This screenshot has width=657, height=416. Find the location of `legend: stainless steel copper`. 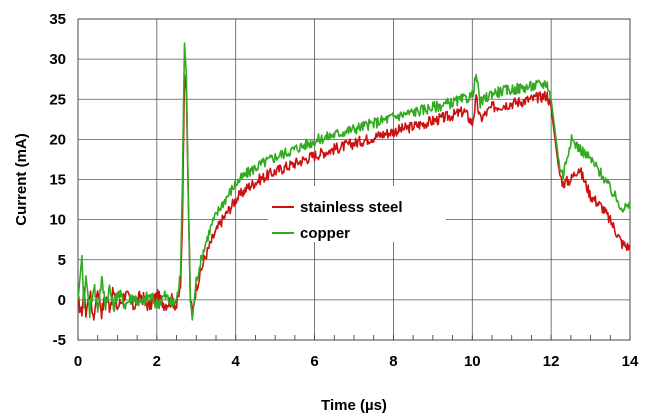

legend: stainless steel copper is located at coordinates (357, 214).